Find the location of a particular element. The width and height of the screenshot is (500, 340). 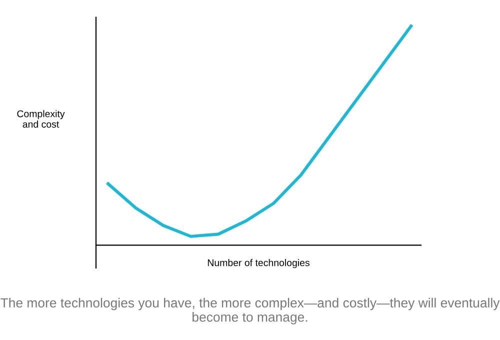

y-axis-title: Complexity and cost is located at coordinates (41, 119).